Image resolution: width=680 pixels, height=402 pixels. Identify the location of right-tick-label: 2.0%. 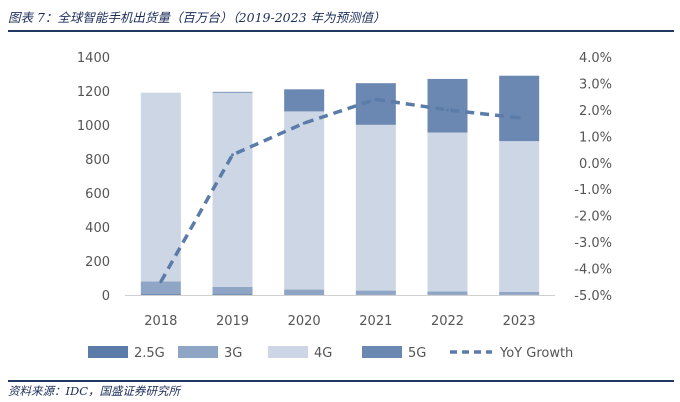
(595, 111).